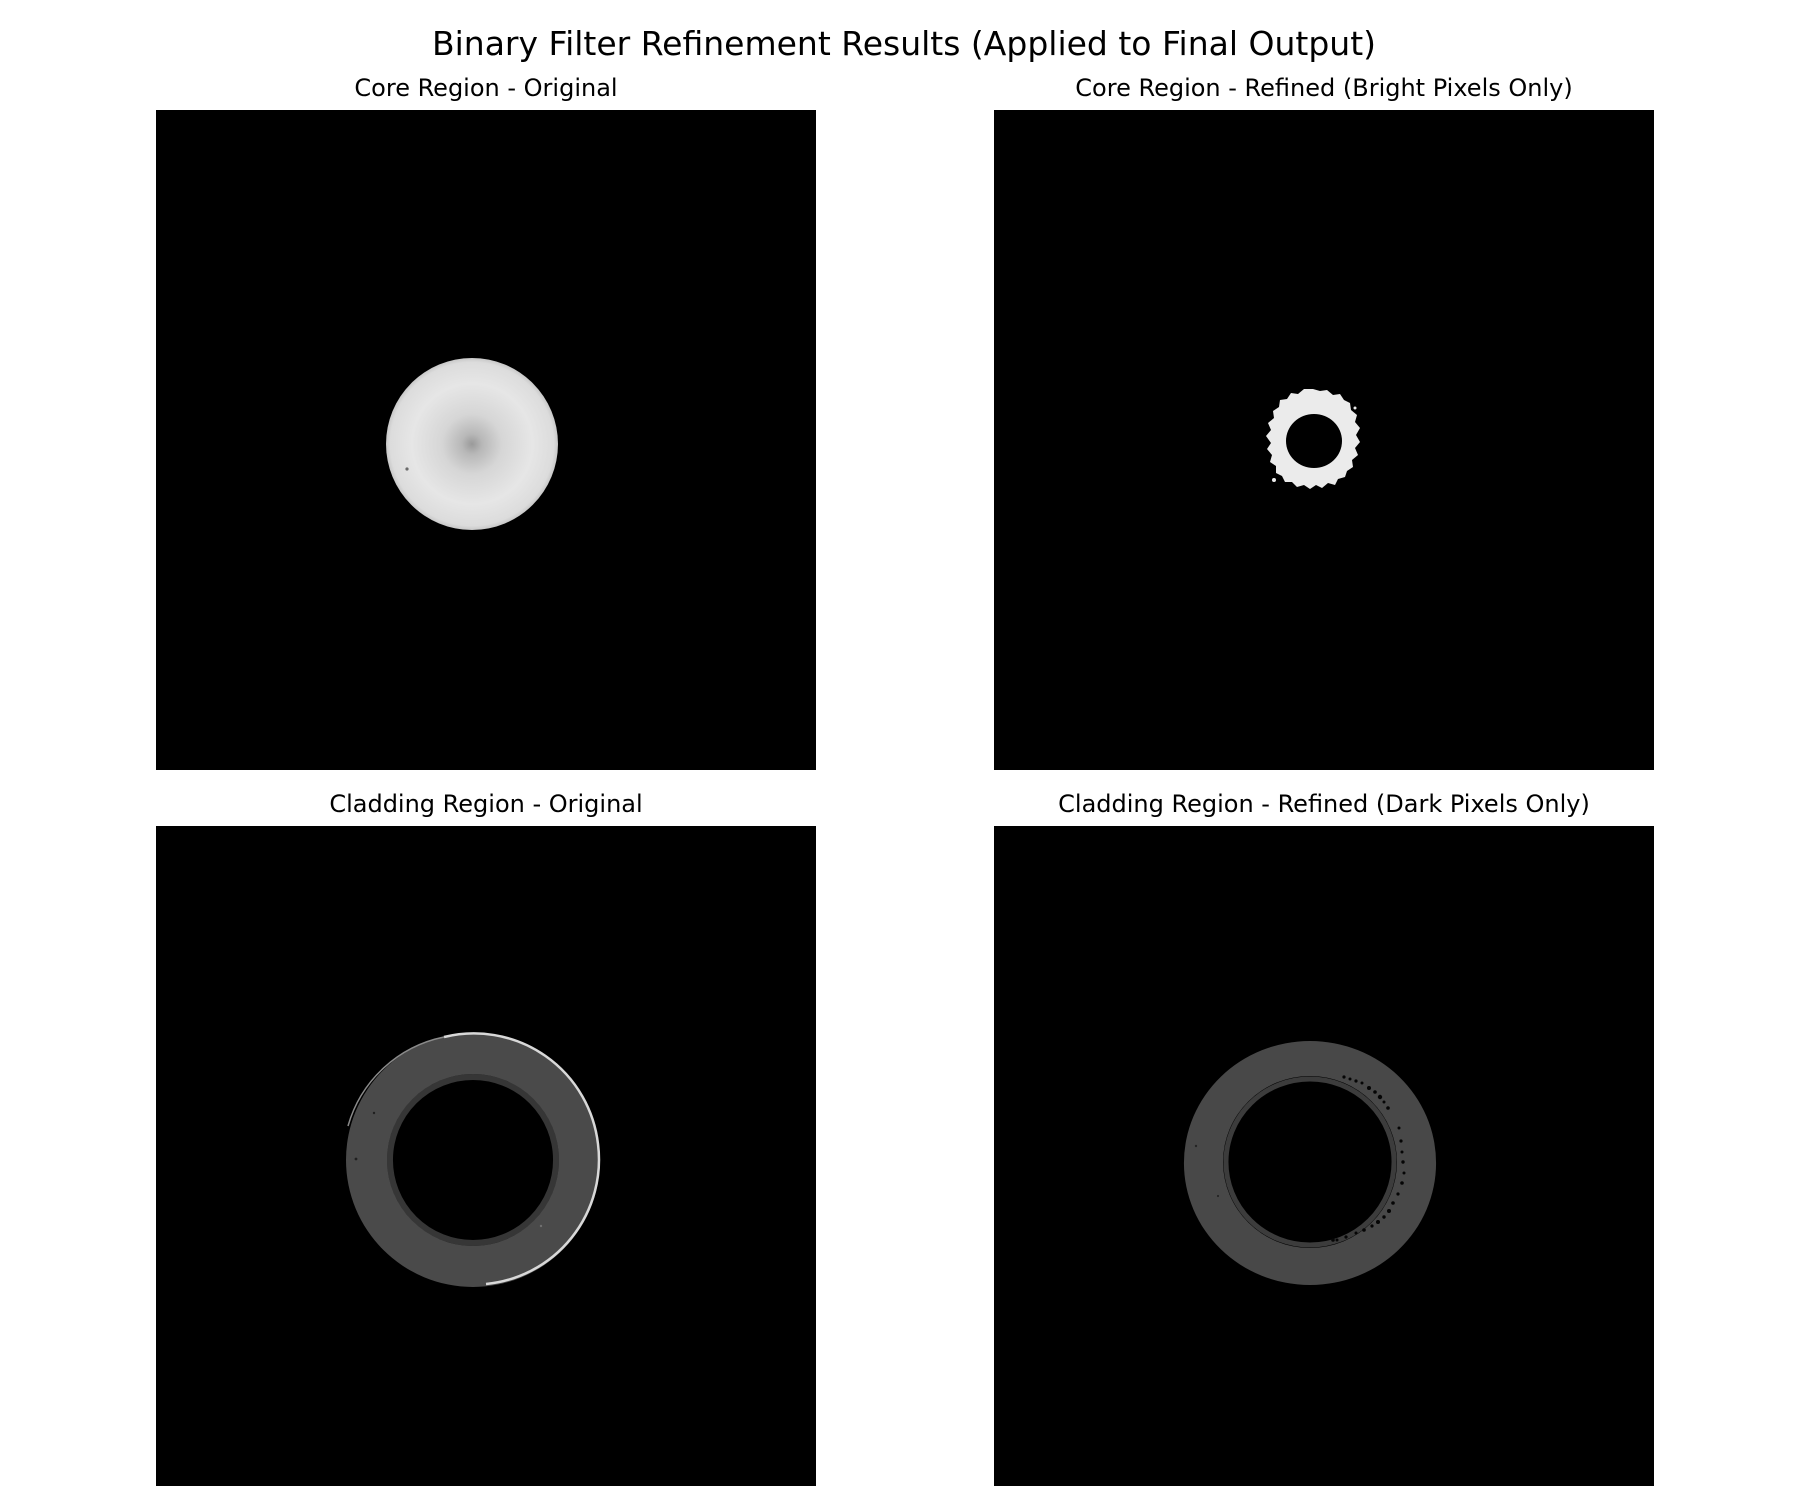 The image size is (1800, 1500). I want to click on refined-core-ring, so click(1313, 439).